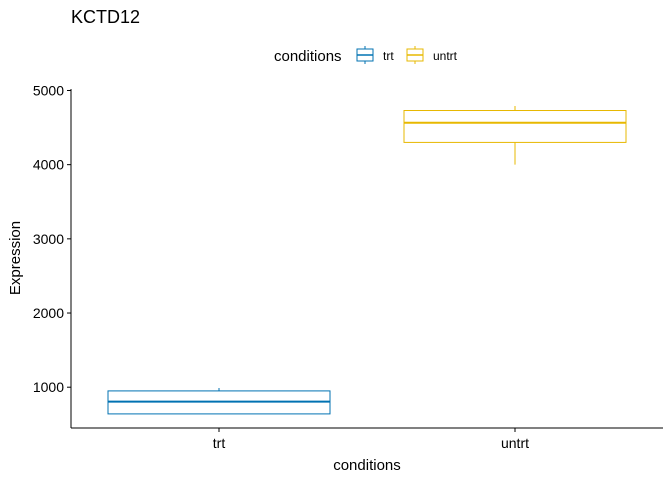  What do you see at coordinates (515, 443) in the screenshot?
I see `x-tick-label: untrt` at bounding box center [515, 443].